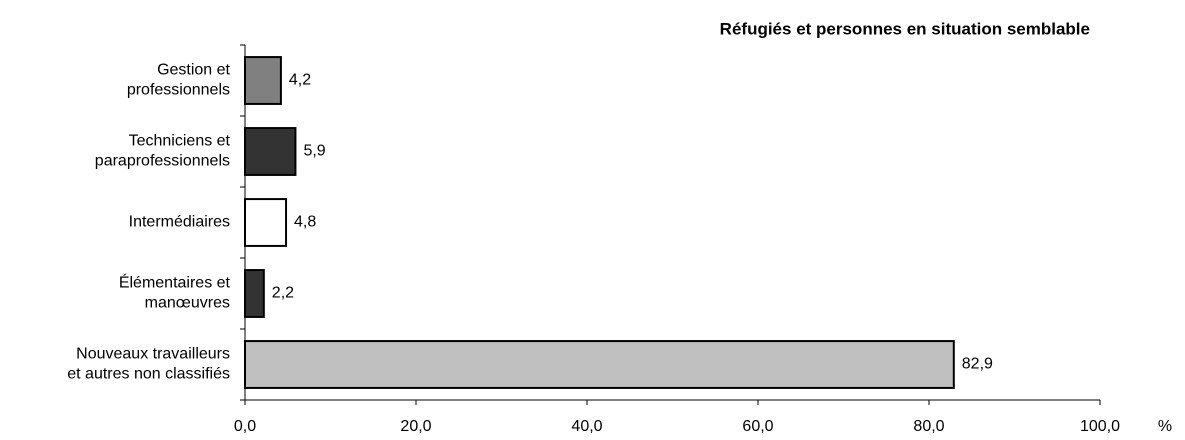 This screenshot has height=440, width=1185. I want to click on x-tick-label: 60,0, so click(757, 426).